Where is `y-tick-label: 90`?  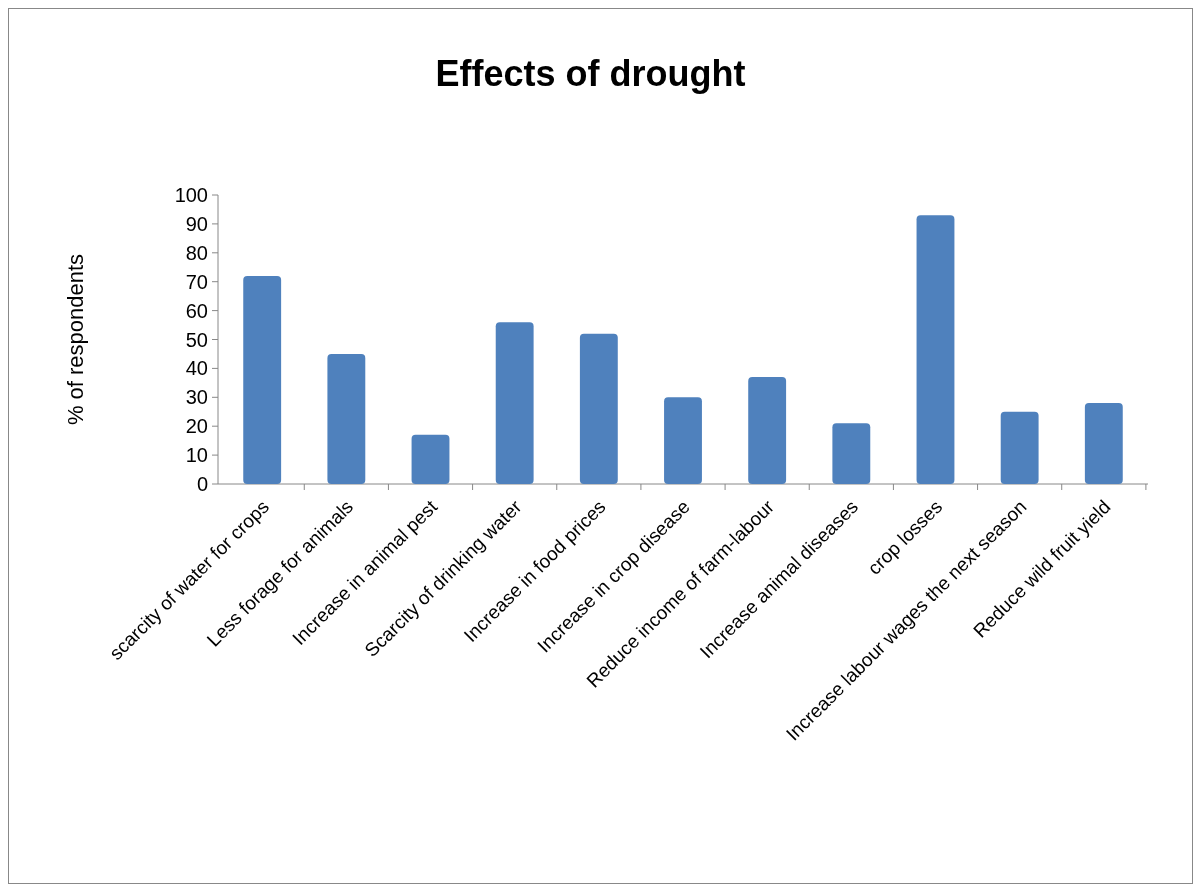 y-tick-label: 90 is located at coordinates (196, 223).